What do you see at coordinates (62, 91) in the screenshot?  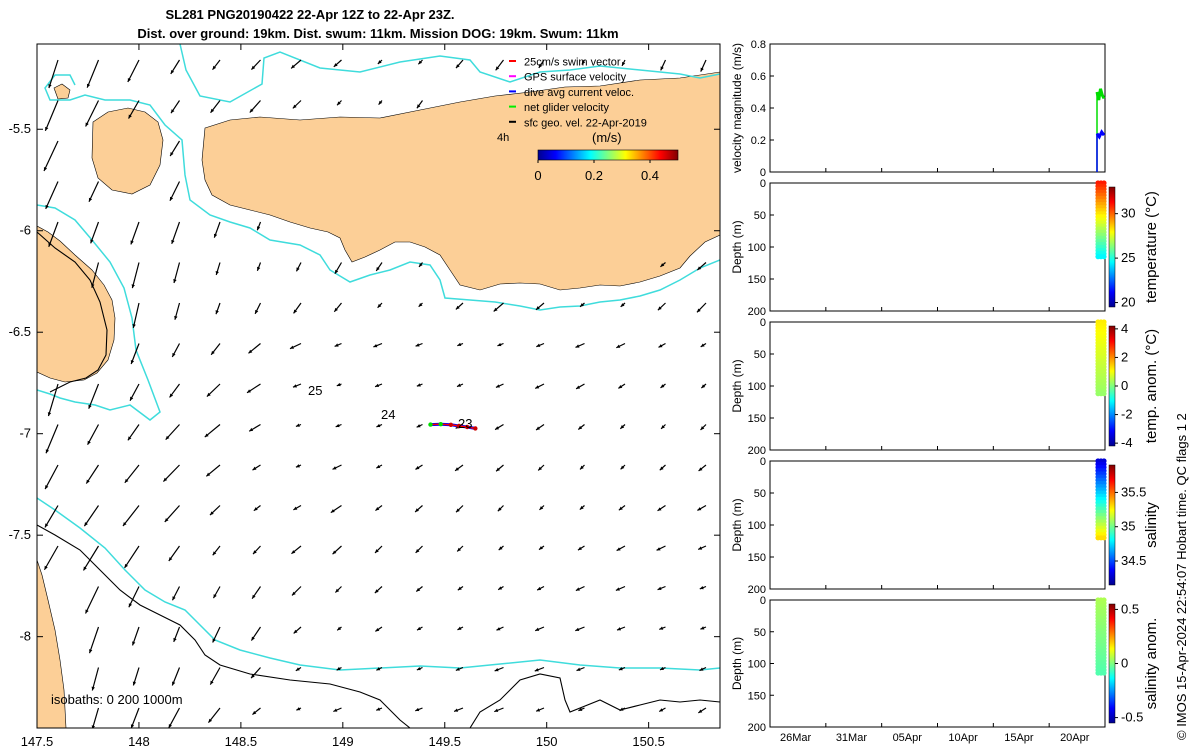 I see `land-small-island` at bounding box center [62, 91].